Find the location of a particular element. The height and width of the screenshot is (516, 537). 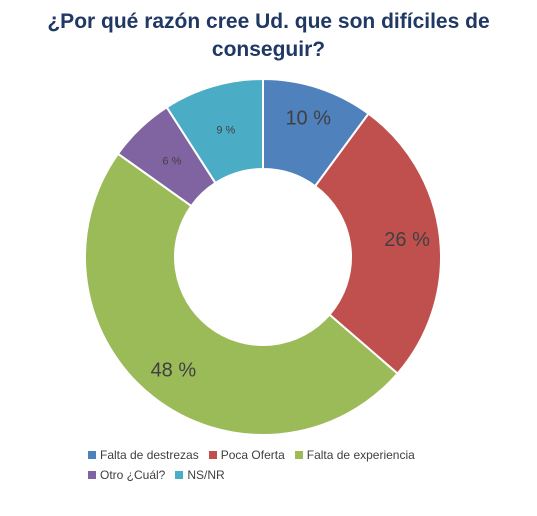

data-label: 48 % is located at coordinates (174, 370).